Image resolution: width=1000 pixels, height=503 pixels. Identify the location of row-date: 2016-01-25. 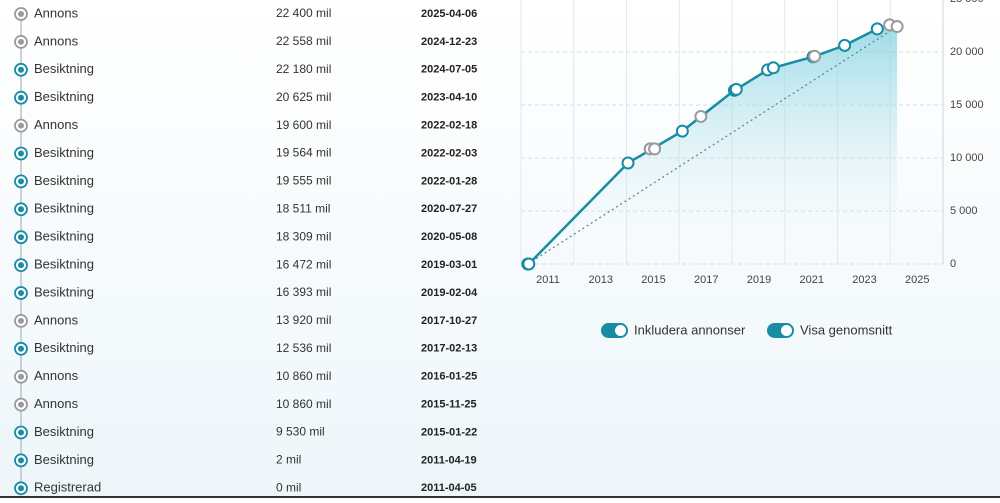
(449, 377).